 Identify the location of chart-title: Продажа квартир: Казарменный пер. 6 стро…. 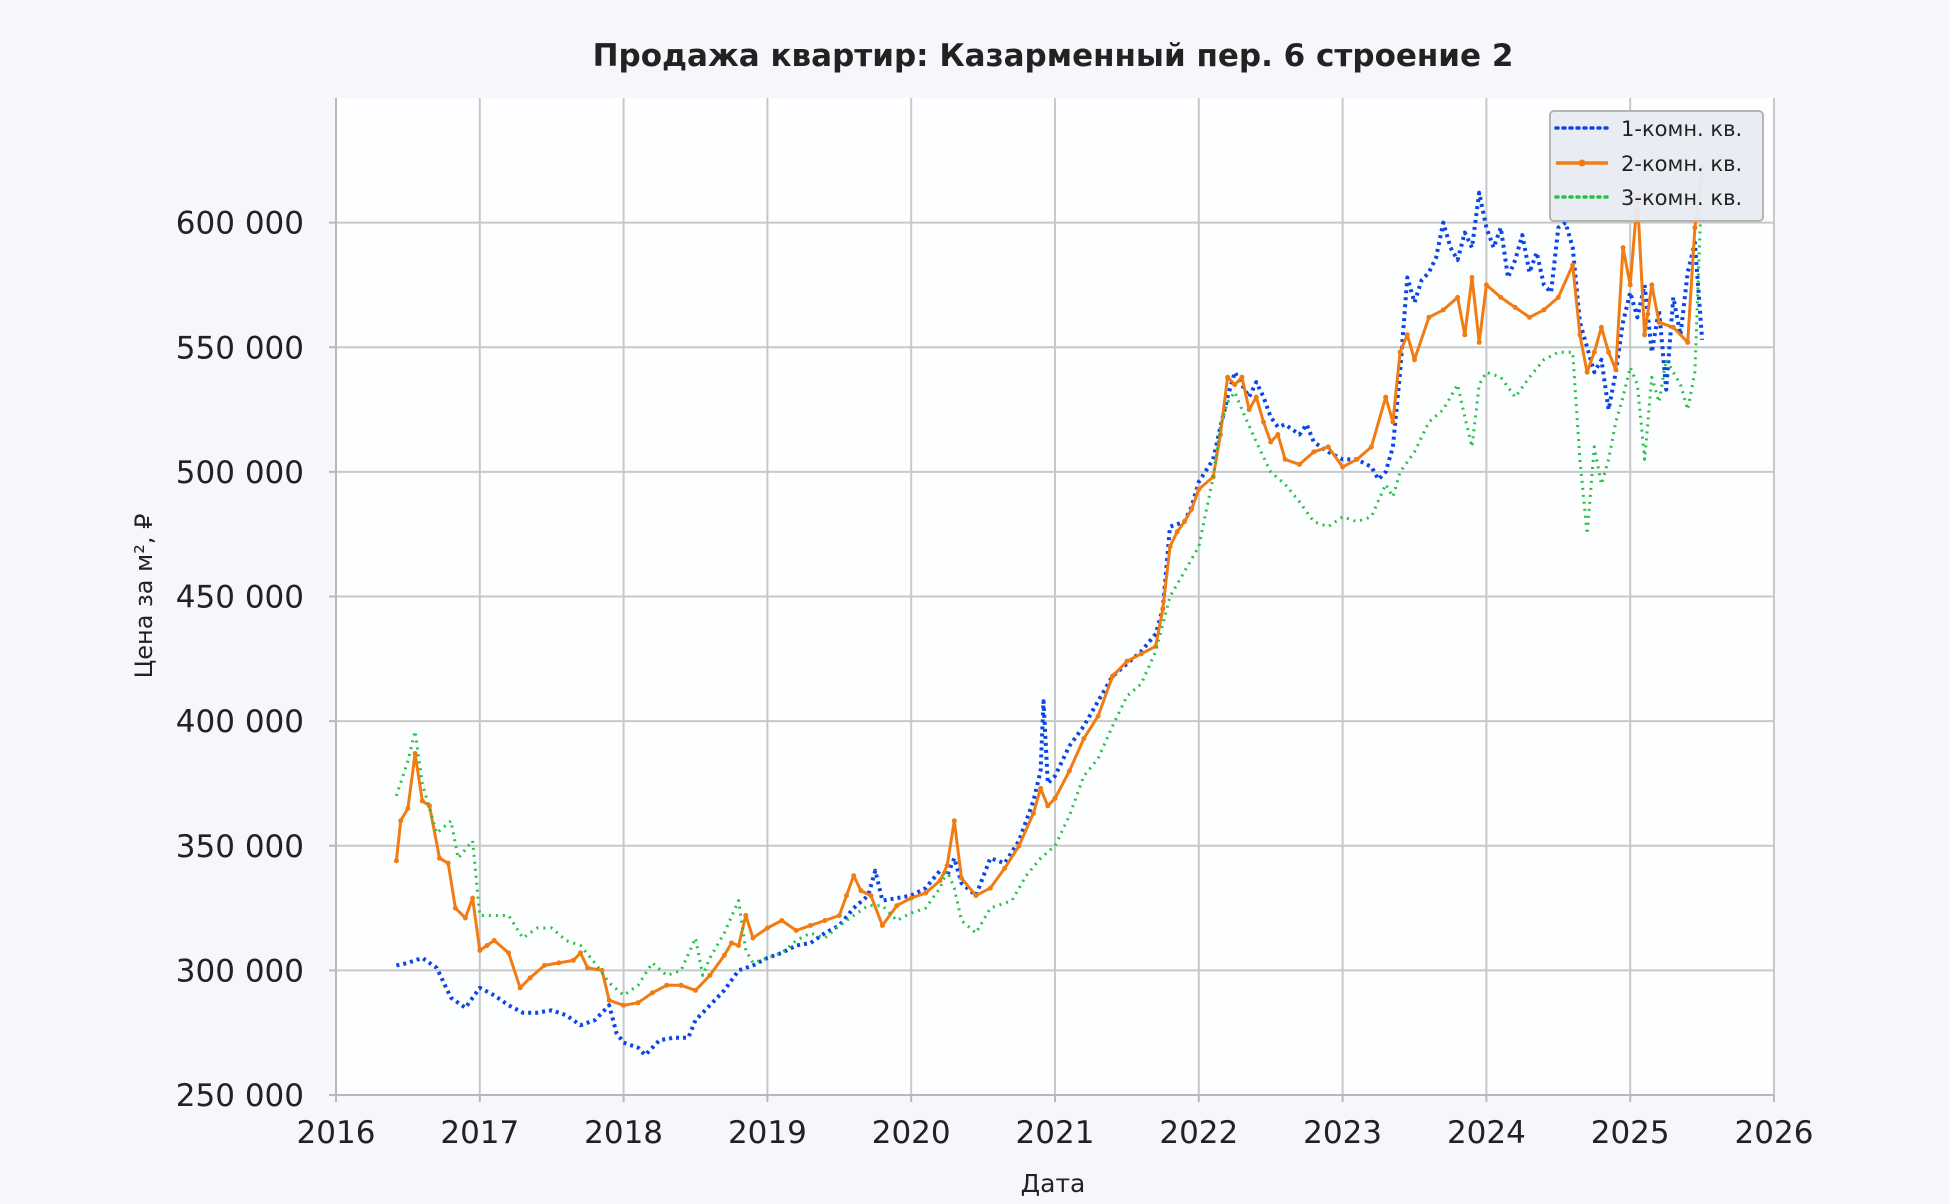
(1053, 56).